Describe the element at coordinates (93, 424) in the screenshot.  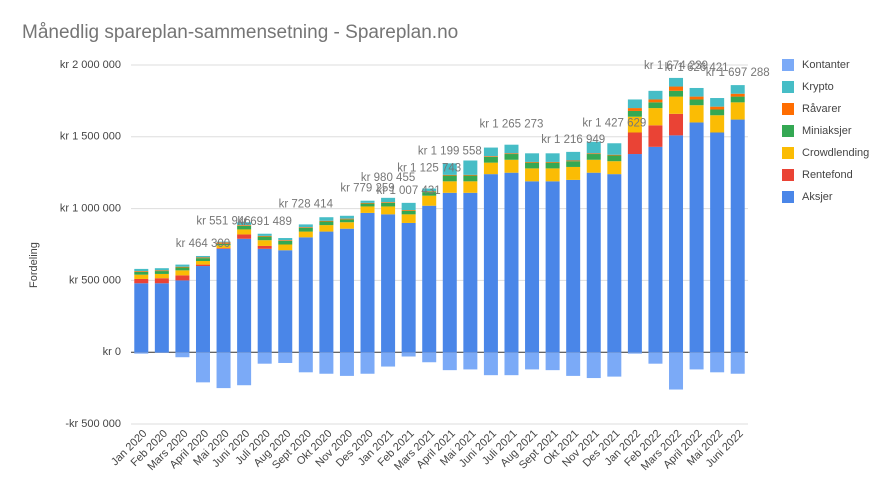
I see `y-tick-label: -kr 500 000` at that location.